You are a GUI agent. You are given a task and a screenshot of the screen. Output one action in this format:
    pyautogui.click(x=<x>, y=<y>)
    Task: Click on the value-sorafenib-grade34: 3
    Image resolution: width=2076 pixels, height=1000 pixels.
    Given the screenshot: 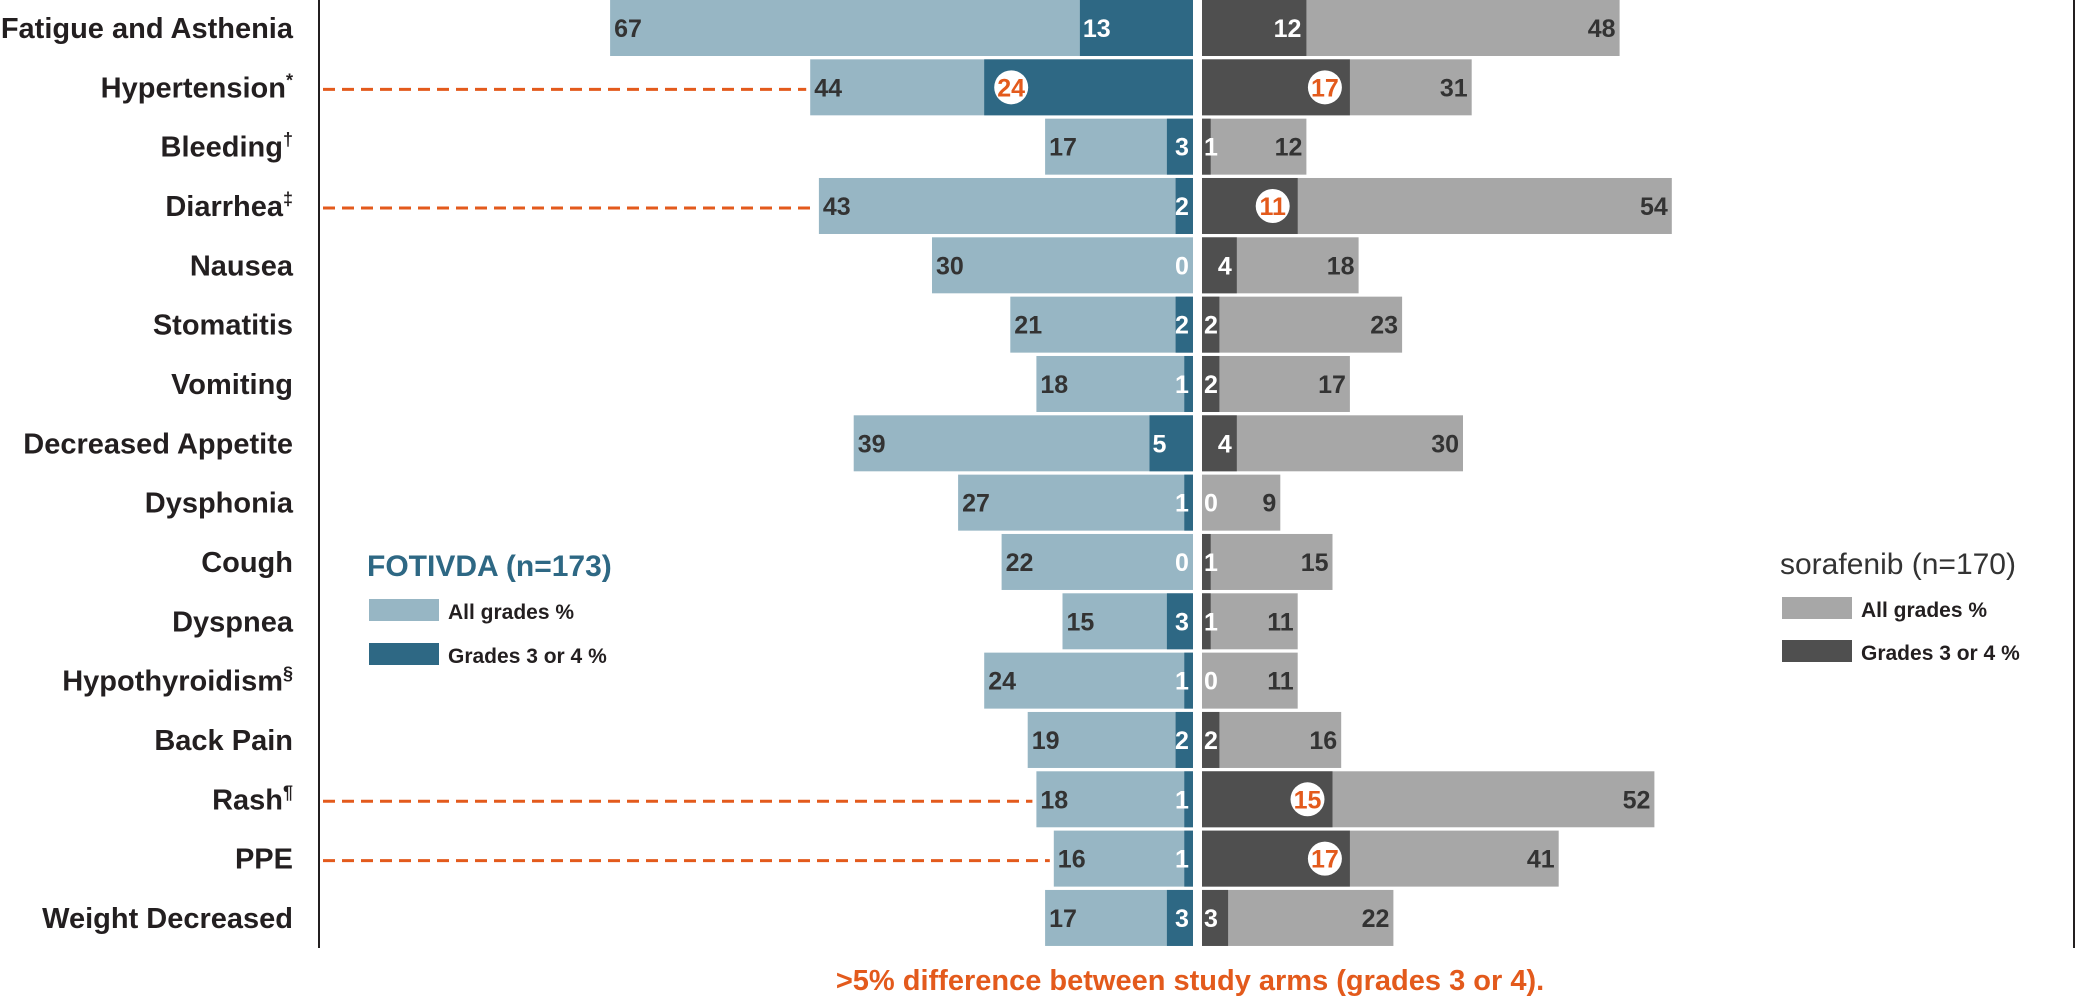 What is the action you would take?
    pyautogui.click(x=1211, y=919)
    